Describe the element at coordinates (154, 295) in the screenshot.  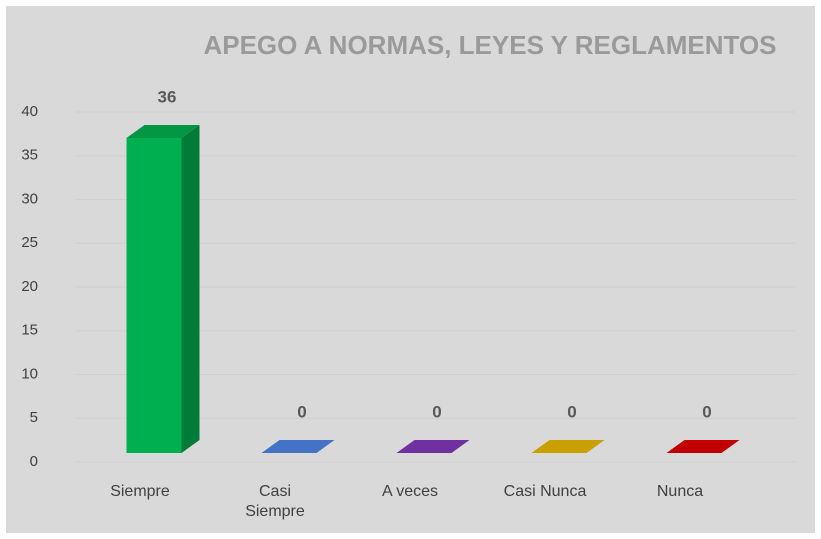
I see `bar-front` at that location.